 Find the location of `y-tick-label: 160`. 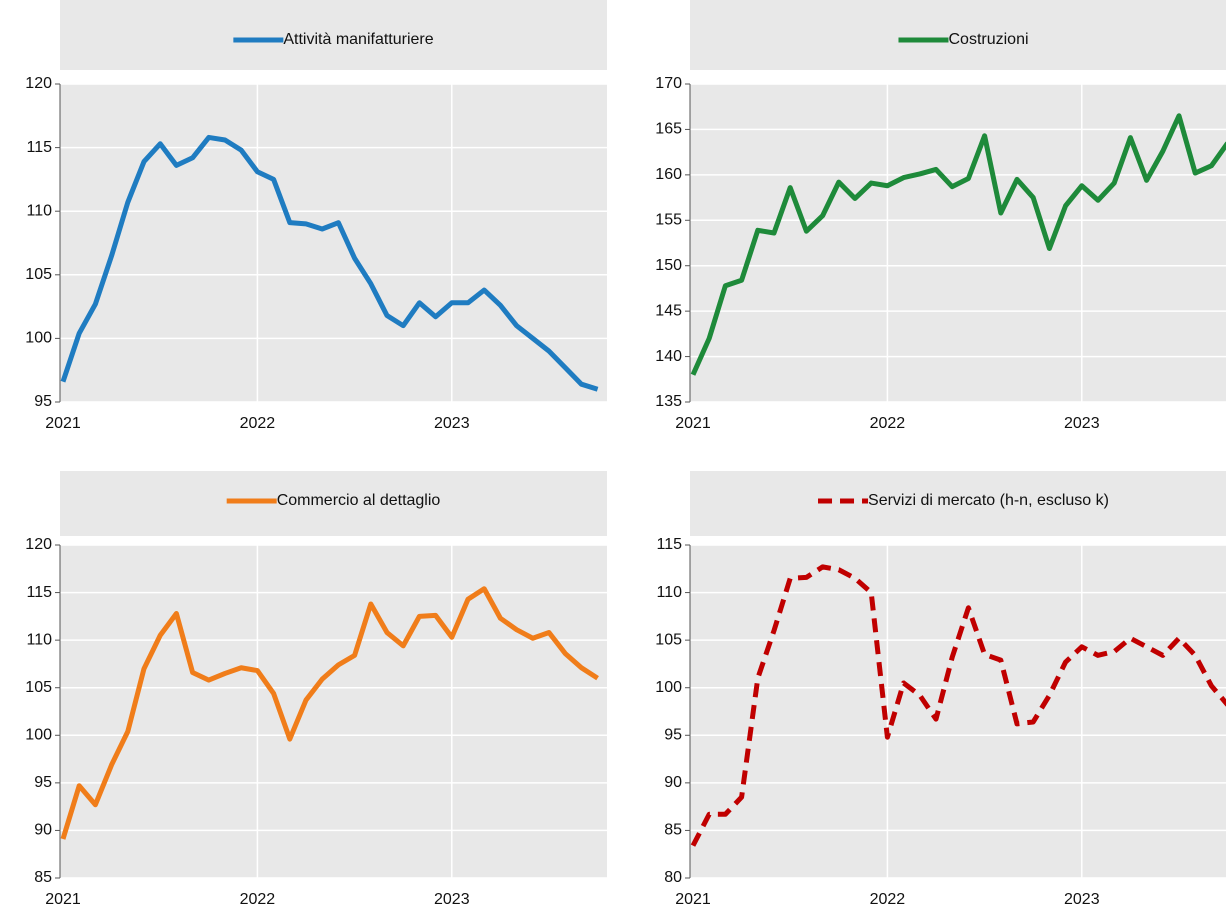

y-tick-label: 160 is located at coordinates (668, 174).